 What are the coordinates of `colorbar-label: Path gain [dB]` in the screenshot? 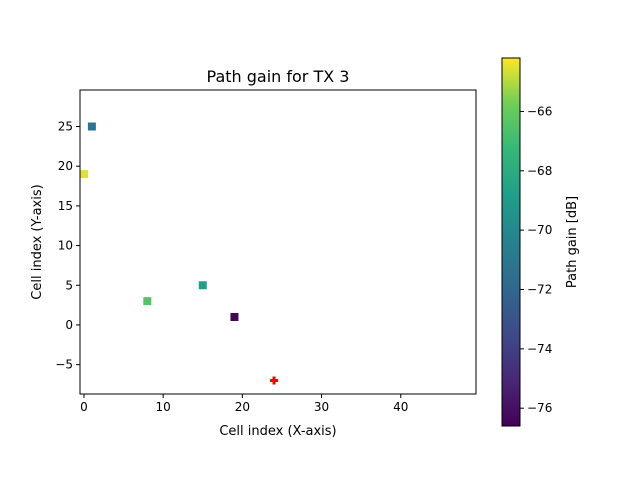 It's located at (572, 242).